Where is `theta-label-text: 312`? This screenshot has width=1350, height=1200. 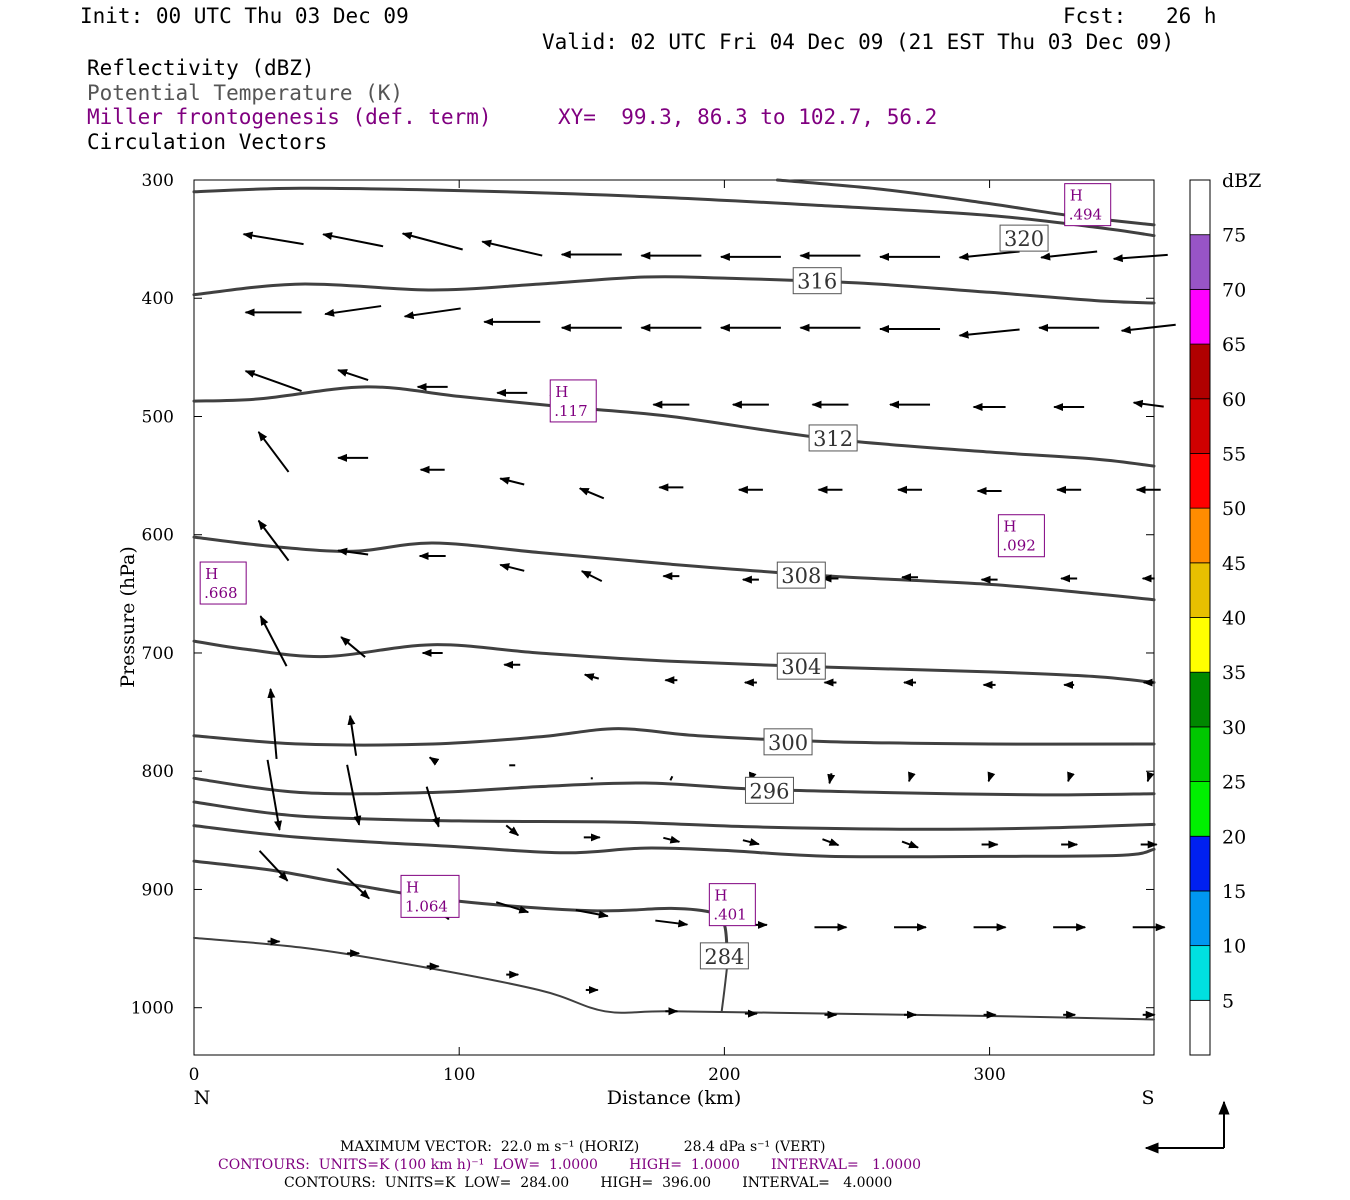 theta-label-text: 312 is located at coordinates (833, 439).